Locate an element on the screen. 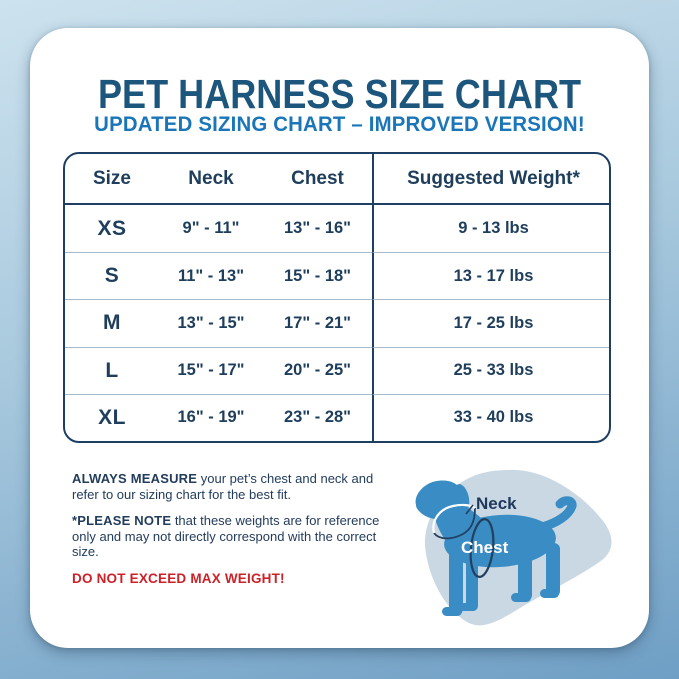 This screenshot has width=679, height=679. cell-chest-m: 17" - 21" is located at coordinates (317, 322).